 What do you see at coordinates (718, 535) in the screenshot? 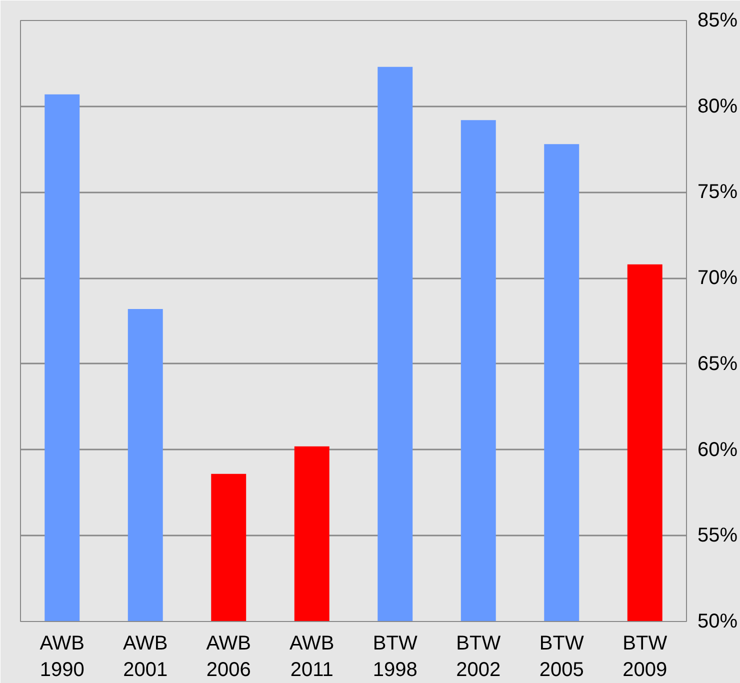
I see `y-tick-label: 55%` at bounding box center [718, 535].